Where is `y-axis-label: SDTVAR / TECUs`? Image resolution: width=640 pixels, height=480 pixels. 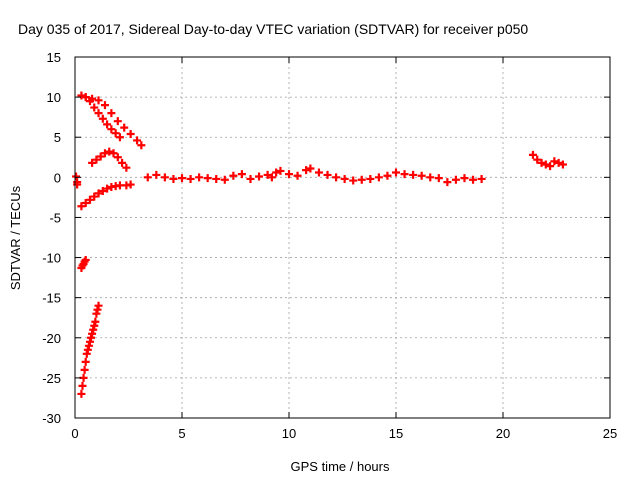
y-axis-label: SDTVAR / TECUs is located at coordinates (15, 237).